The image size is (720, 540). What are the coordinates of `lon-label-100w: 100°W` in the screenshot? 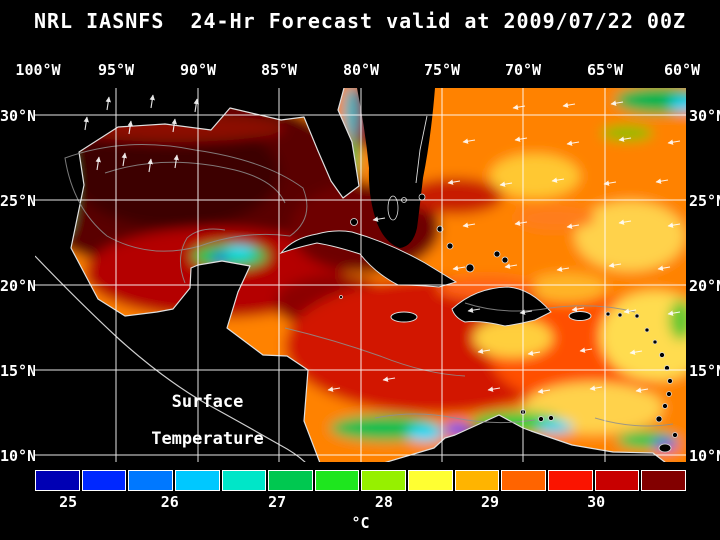 It's located at (38, 70).